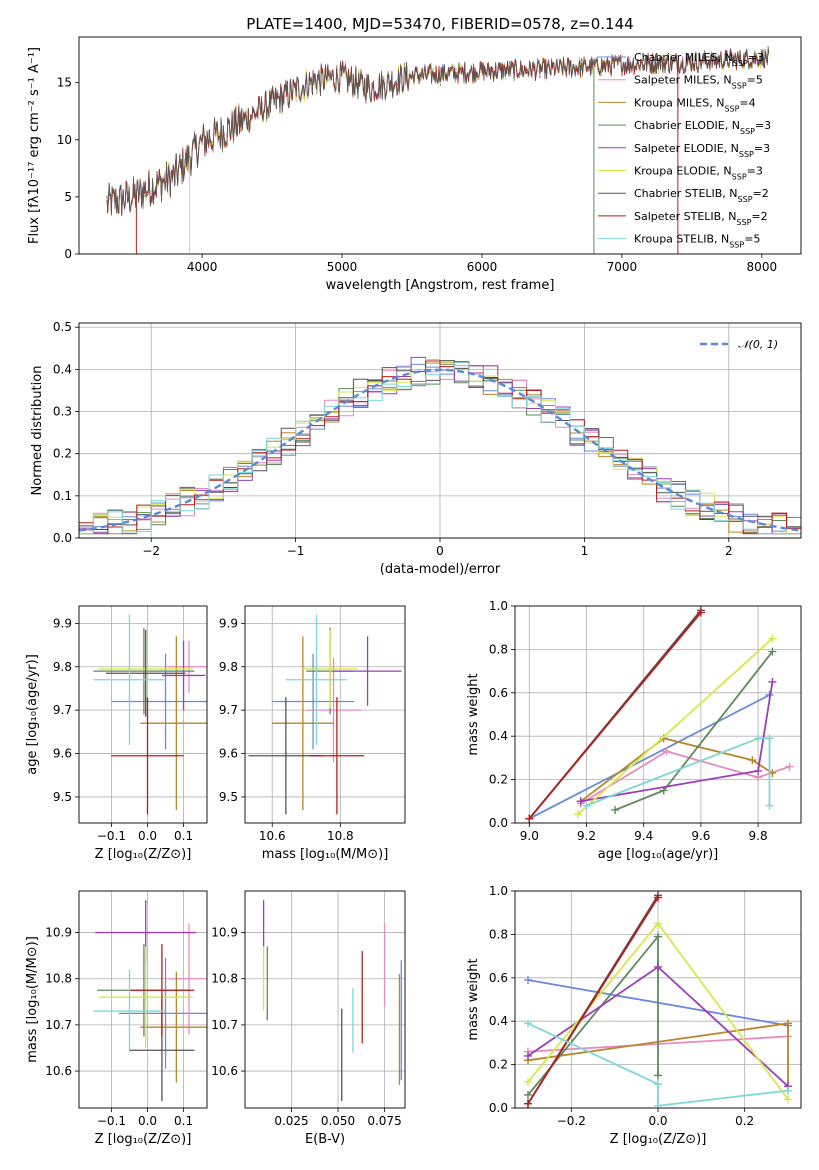 Image resolution: width=819 pixels, height=1170 pixels. What do you see at coordinates (58, 979) in the screenshot?
I see `y-tick-label: 10.8` at bounding box center [58, 979].